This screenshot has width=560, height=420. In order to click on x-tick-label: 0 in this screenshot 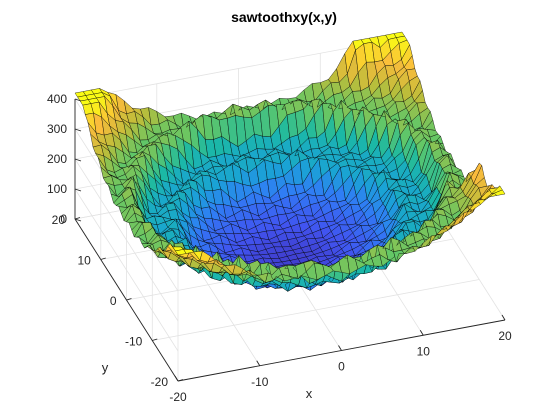, I will do `click(341, 367)`.